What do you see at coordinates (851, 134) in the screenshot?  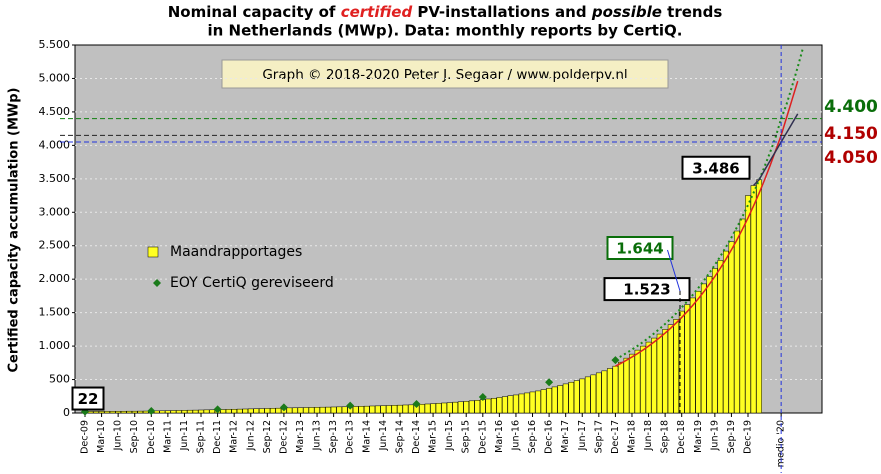 I see `annotation-label: 4.150` at bounding box center [851, 134].